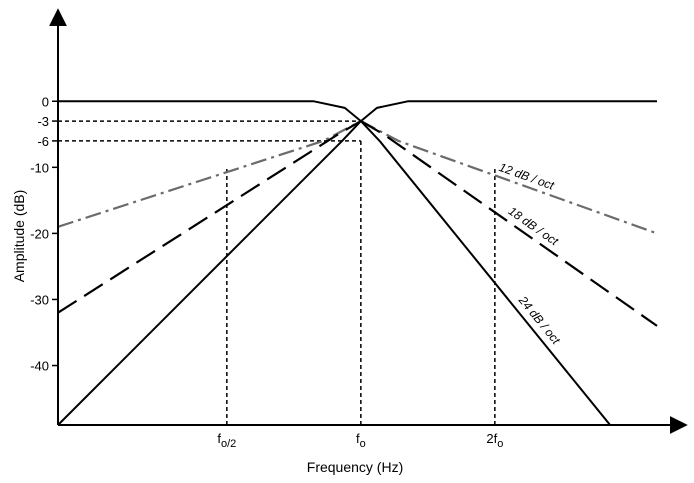  What do you see at coordinates (226, 440) in the screenshot?
I see `x-tick-label: fo/2` at bounding box center [226, 440].